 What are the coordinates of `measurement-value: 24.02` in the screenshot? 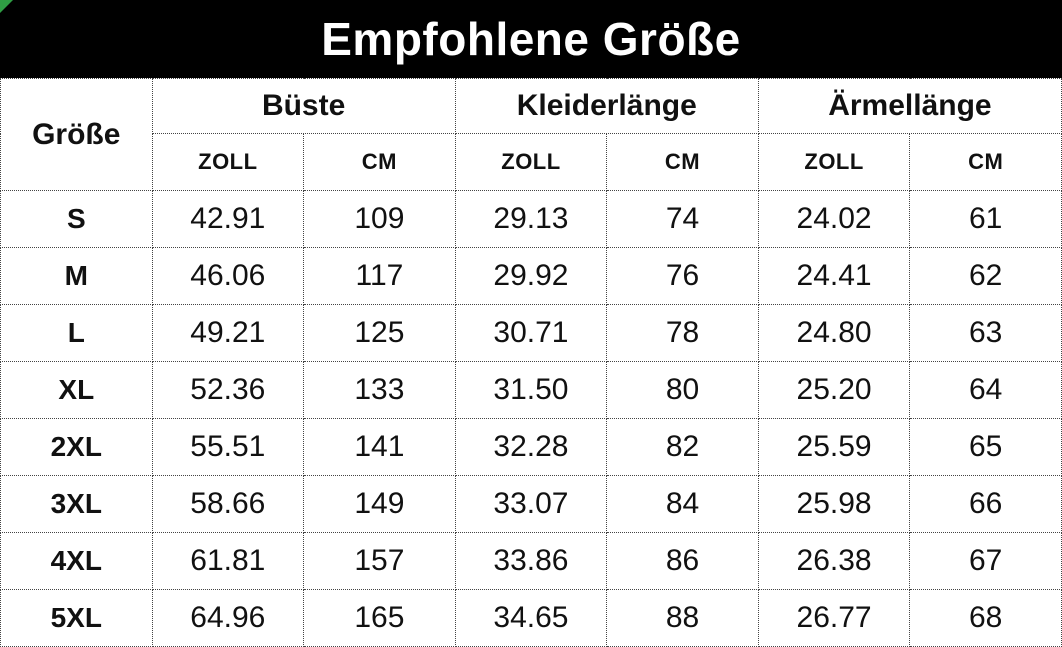 It's located at (834, 219).